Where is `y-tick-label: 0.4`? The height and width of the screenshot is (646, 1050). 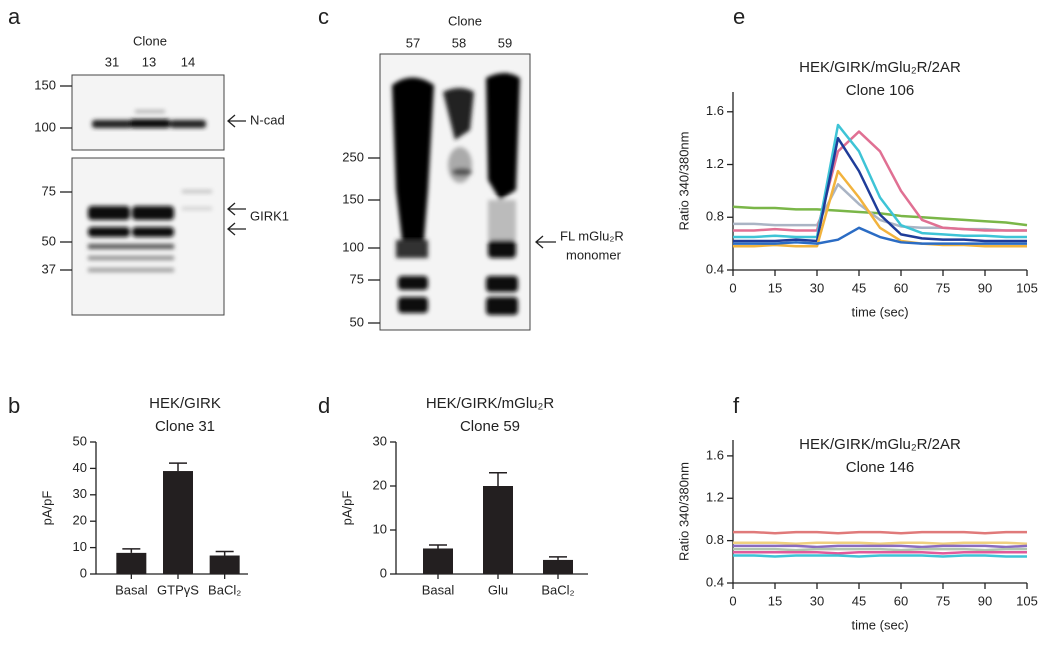
y-tick-label: 0.4 is located at coordinates (715, 268).